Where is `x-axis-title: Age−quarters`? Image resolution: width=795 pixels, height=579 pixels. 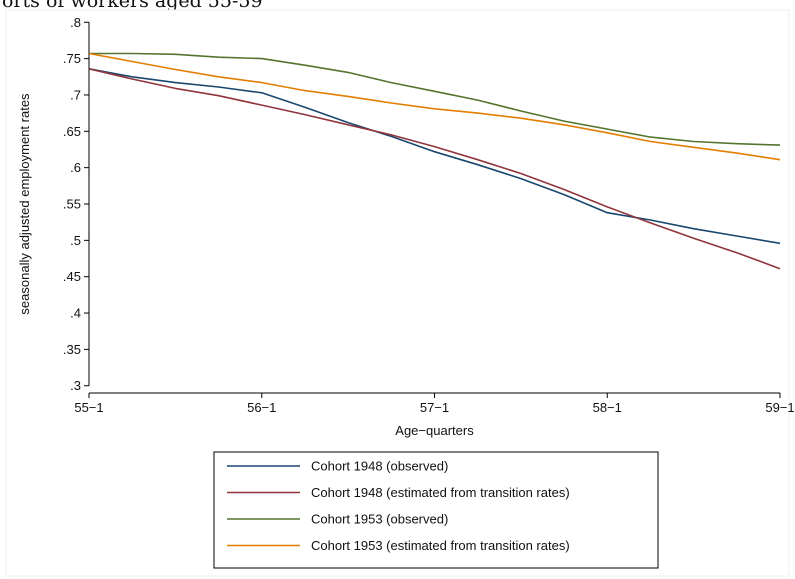 x-axis-title: Age−quarters is located at coordinates (434, 430).